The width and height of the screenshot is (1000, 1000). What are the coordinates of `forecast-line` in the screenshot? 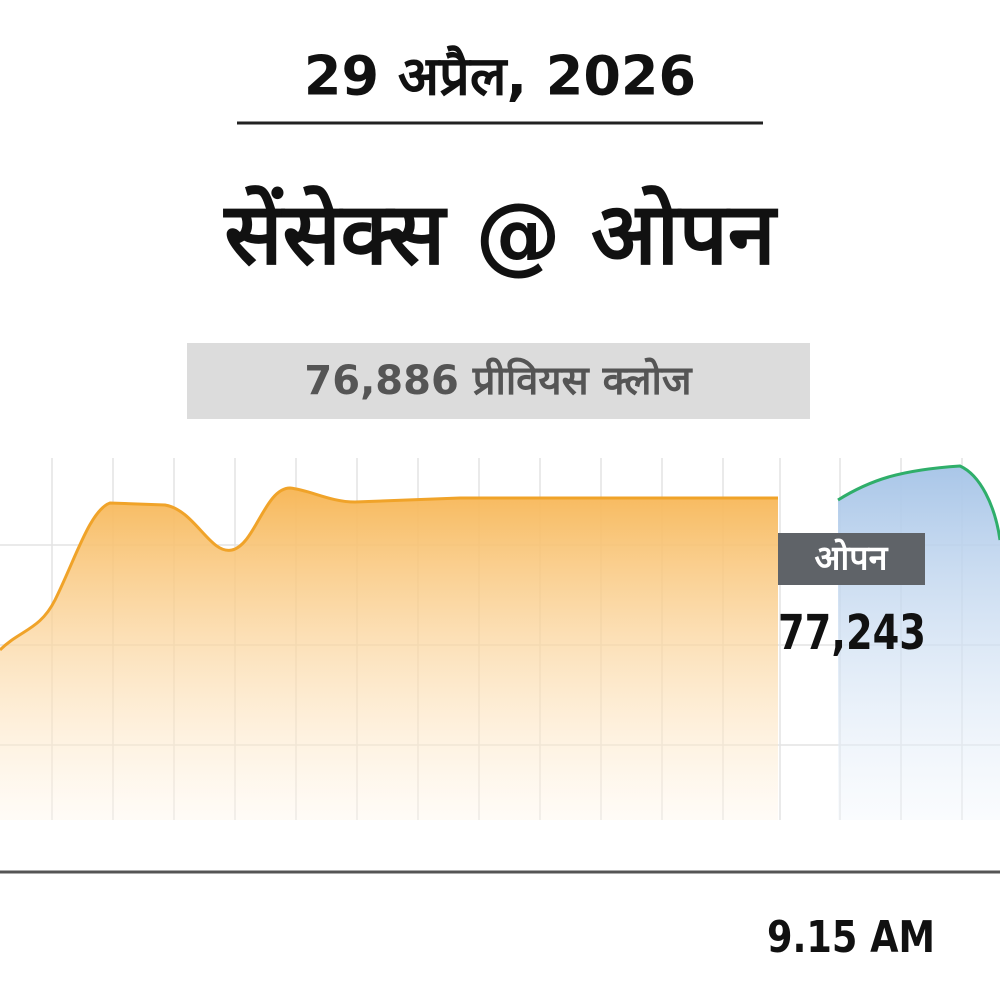 It's located at (918, 502).